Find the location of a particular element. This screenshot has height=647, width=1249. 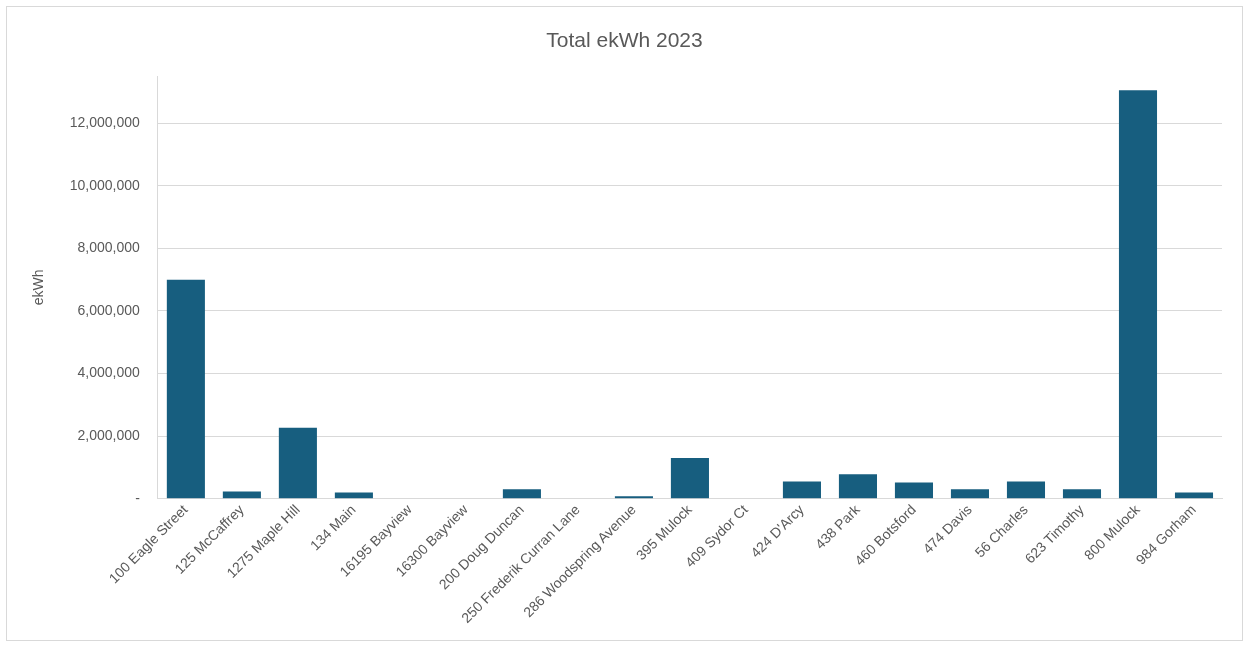

y-tick-label: 10,000,000 is located at coordinates (105, 184).